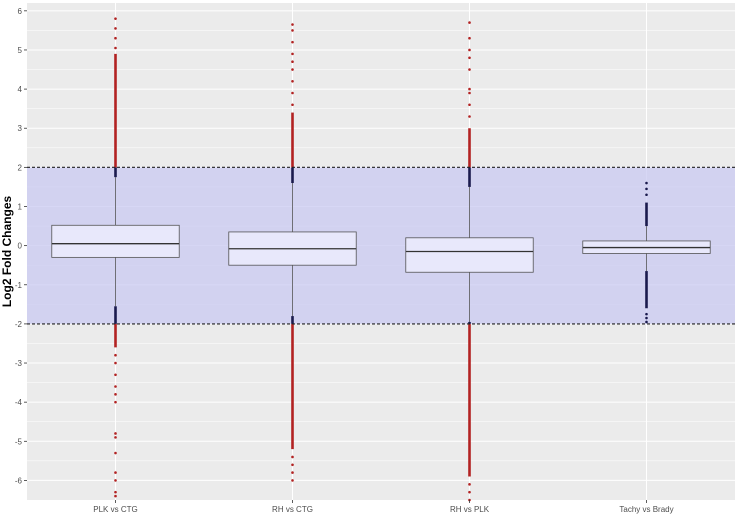  What do you see at coordinates (19, 363) in the screenshot?
I see `y-tick-label: -3` at bounding box center [19, 363].